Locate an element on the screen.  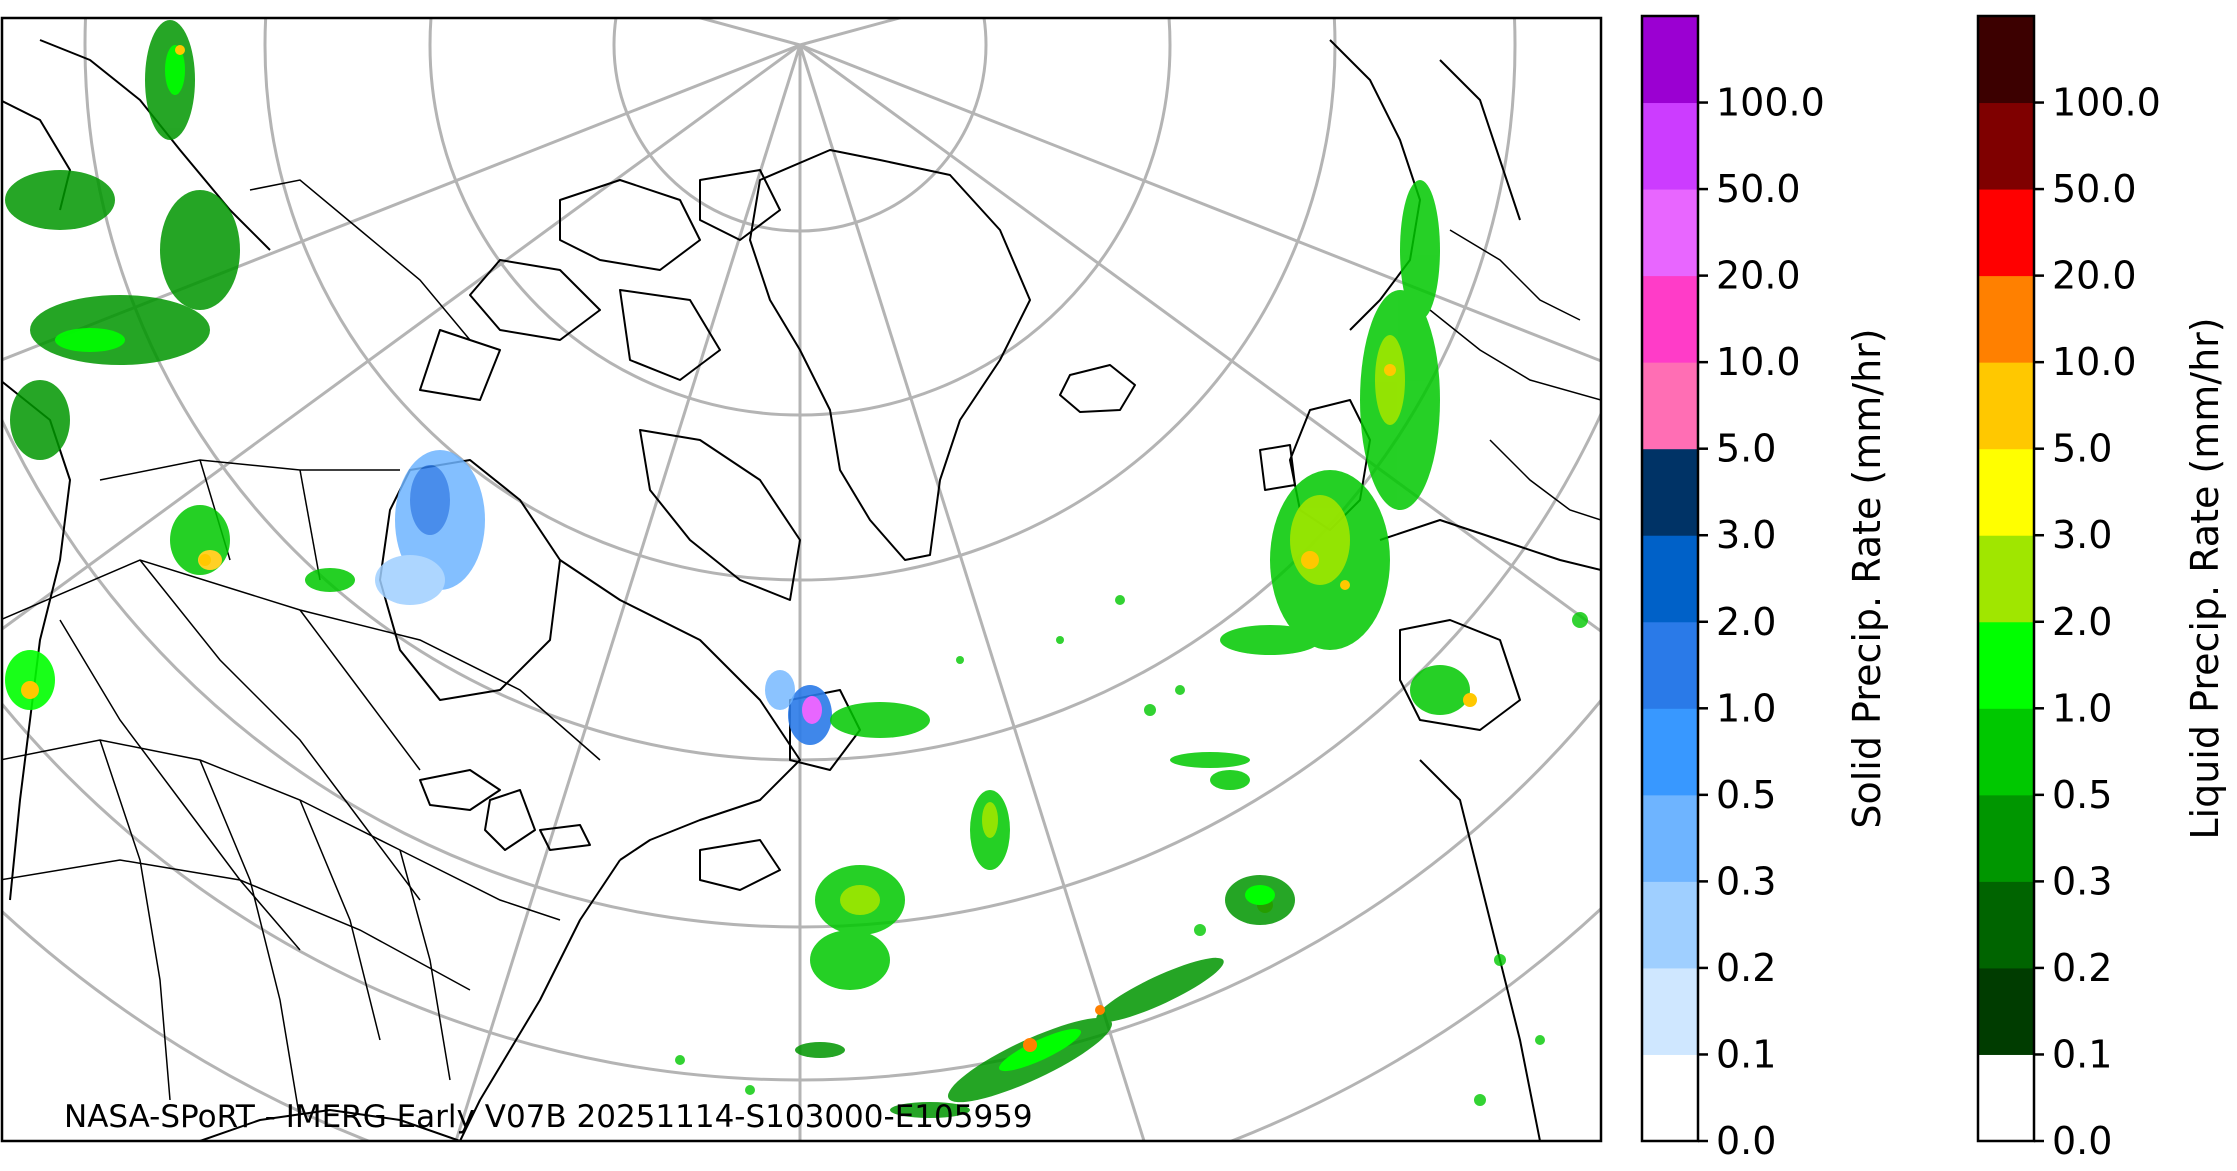
liquid-precip-alaska is located at coordinates (122, 240).